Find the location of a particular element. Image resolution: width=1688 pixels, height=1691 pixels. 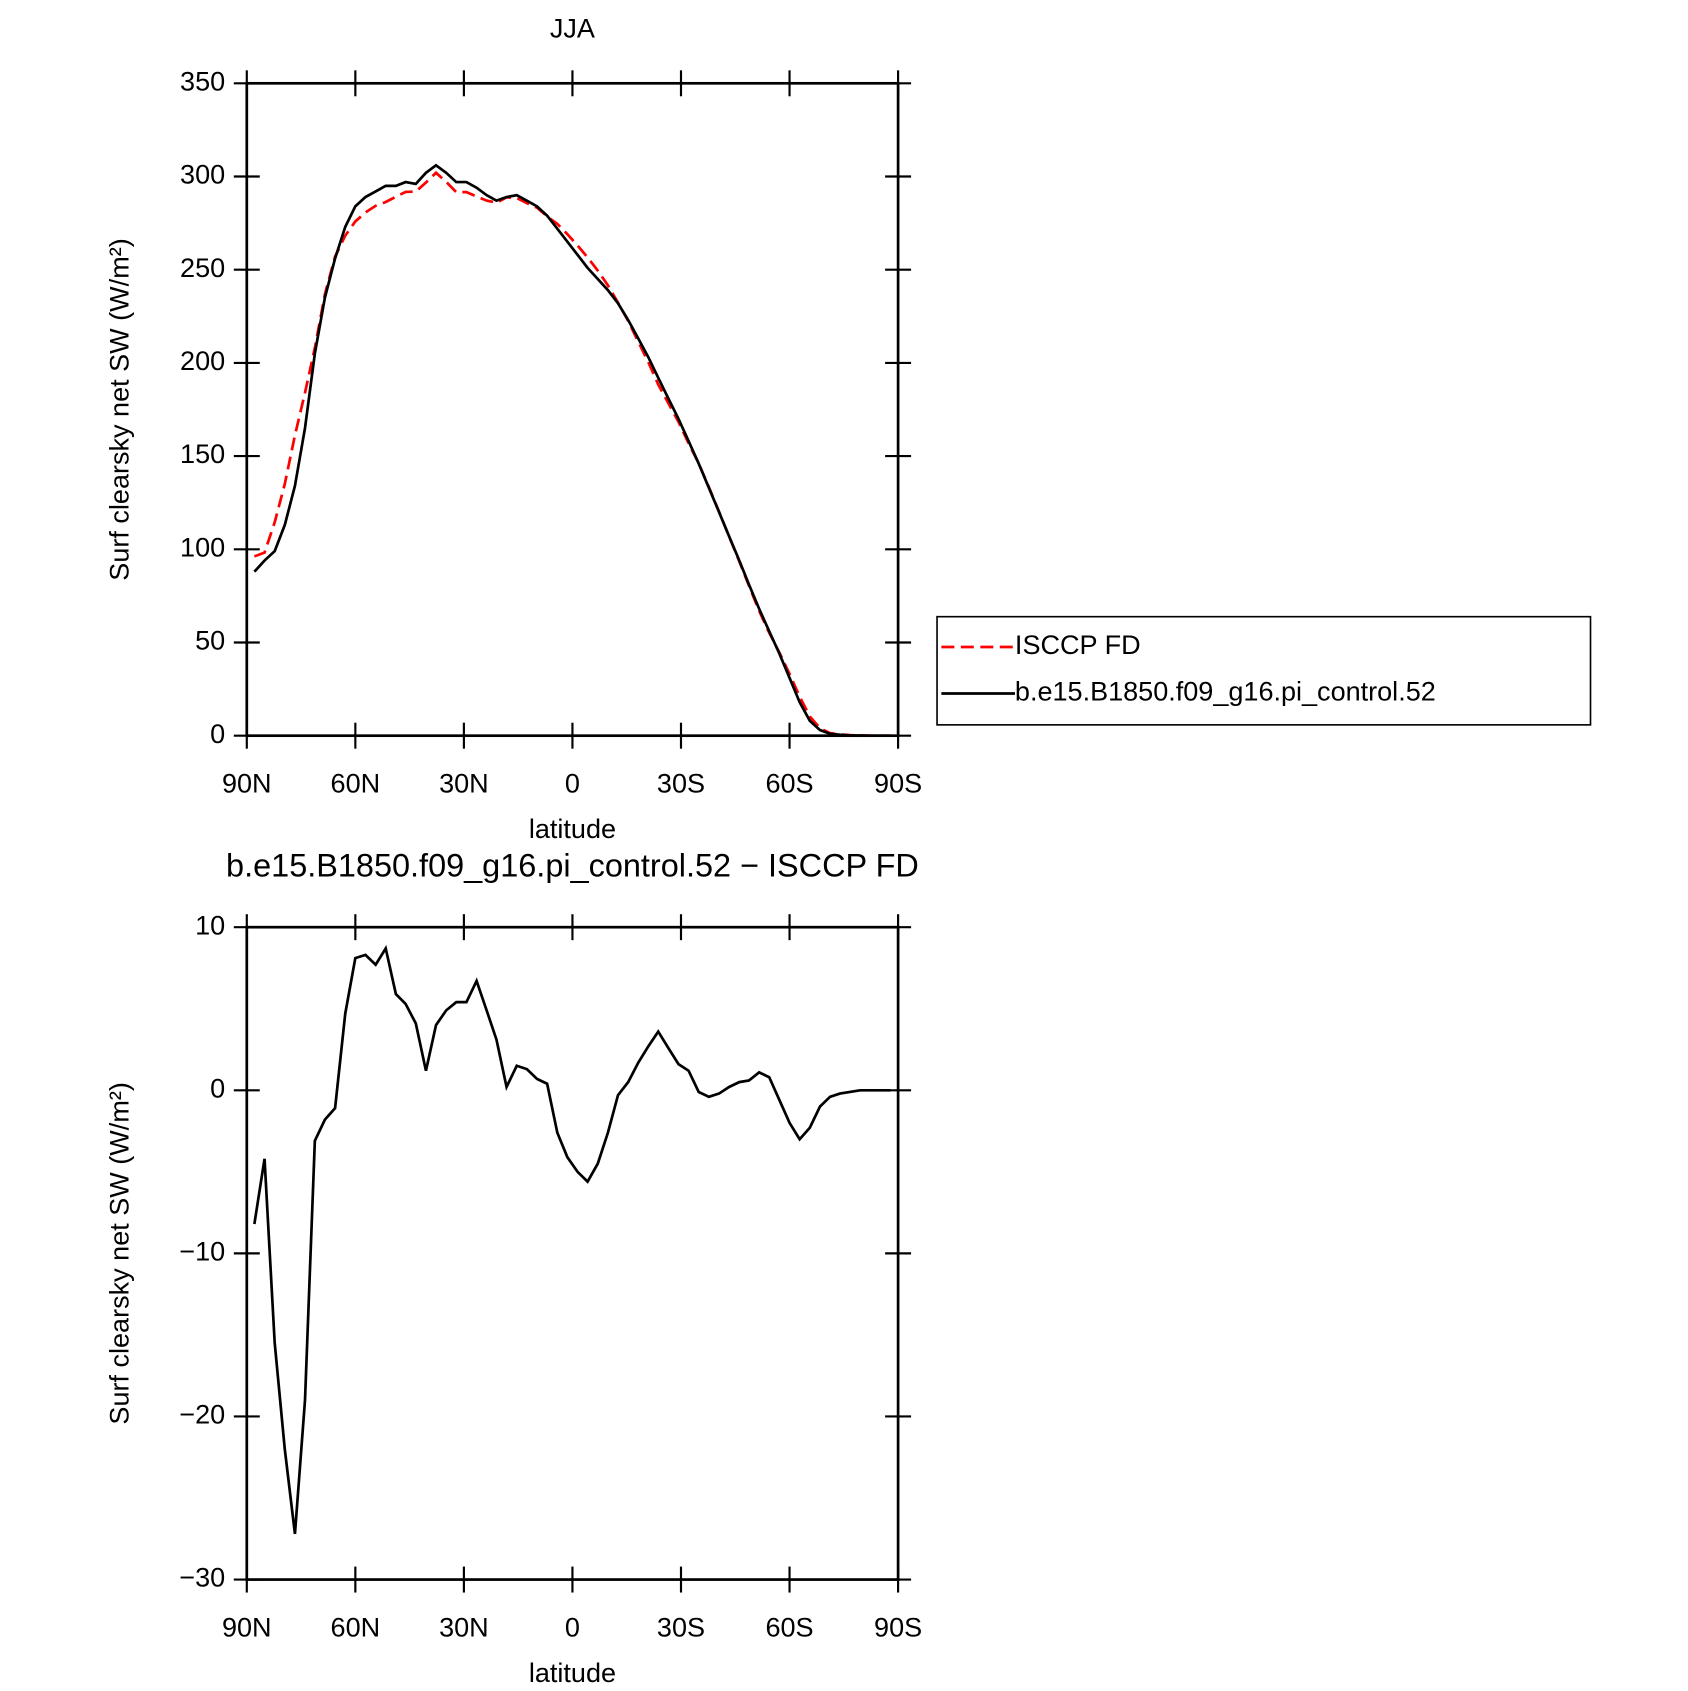

y-tick-label: −20 is located at coordinates (202, 1415).